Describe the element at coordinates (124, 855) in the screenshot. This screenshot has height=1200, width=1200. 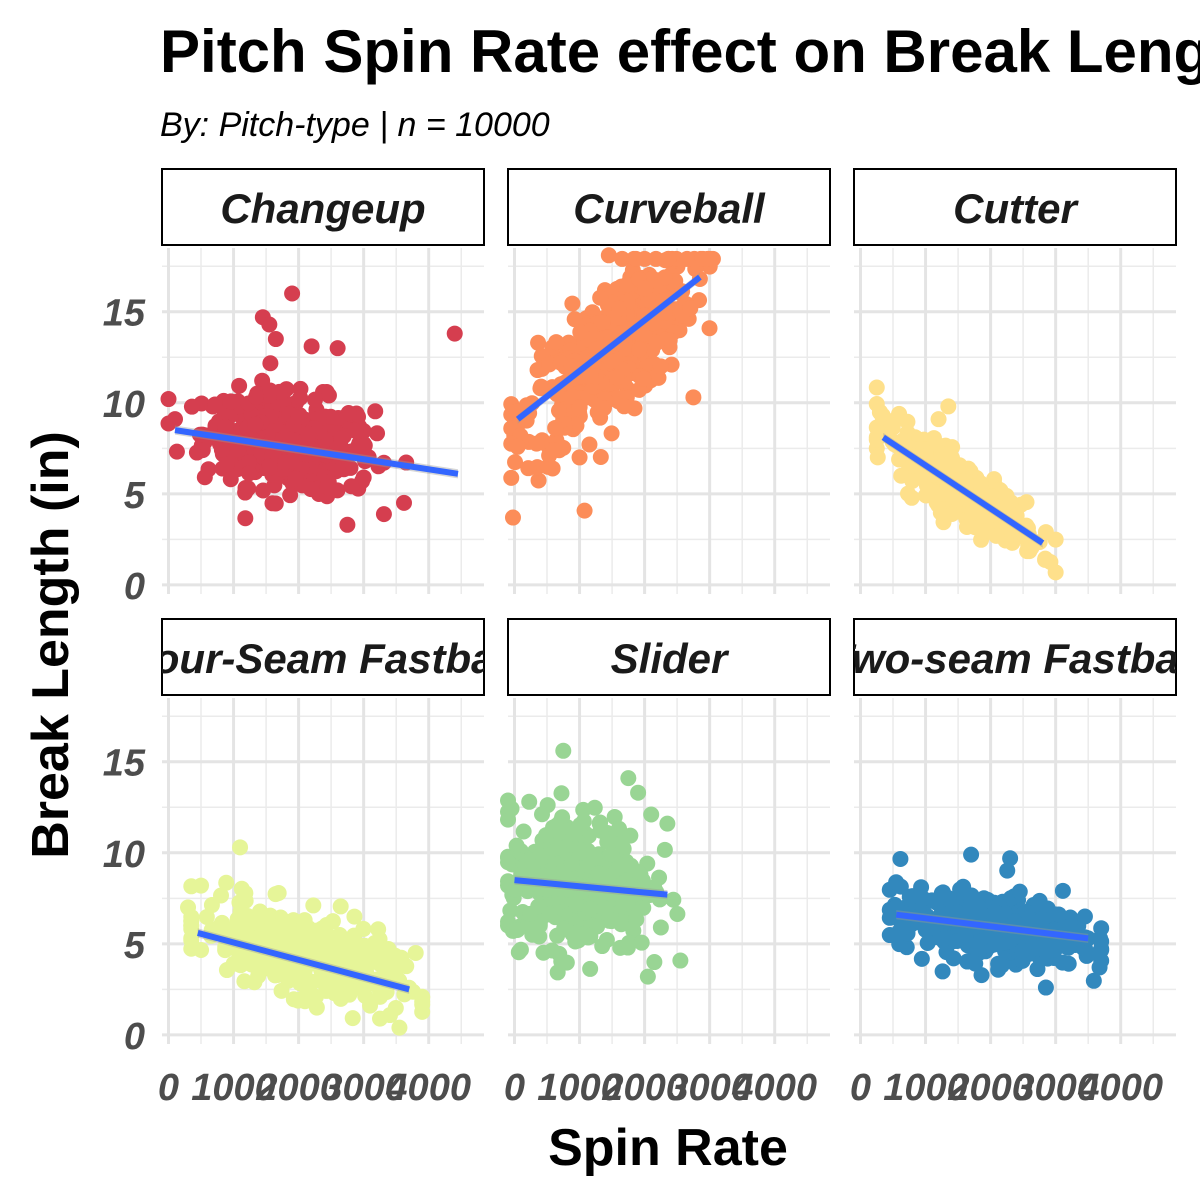
I see `y-tick-label: 10` at that location.